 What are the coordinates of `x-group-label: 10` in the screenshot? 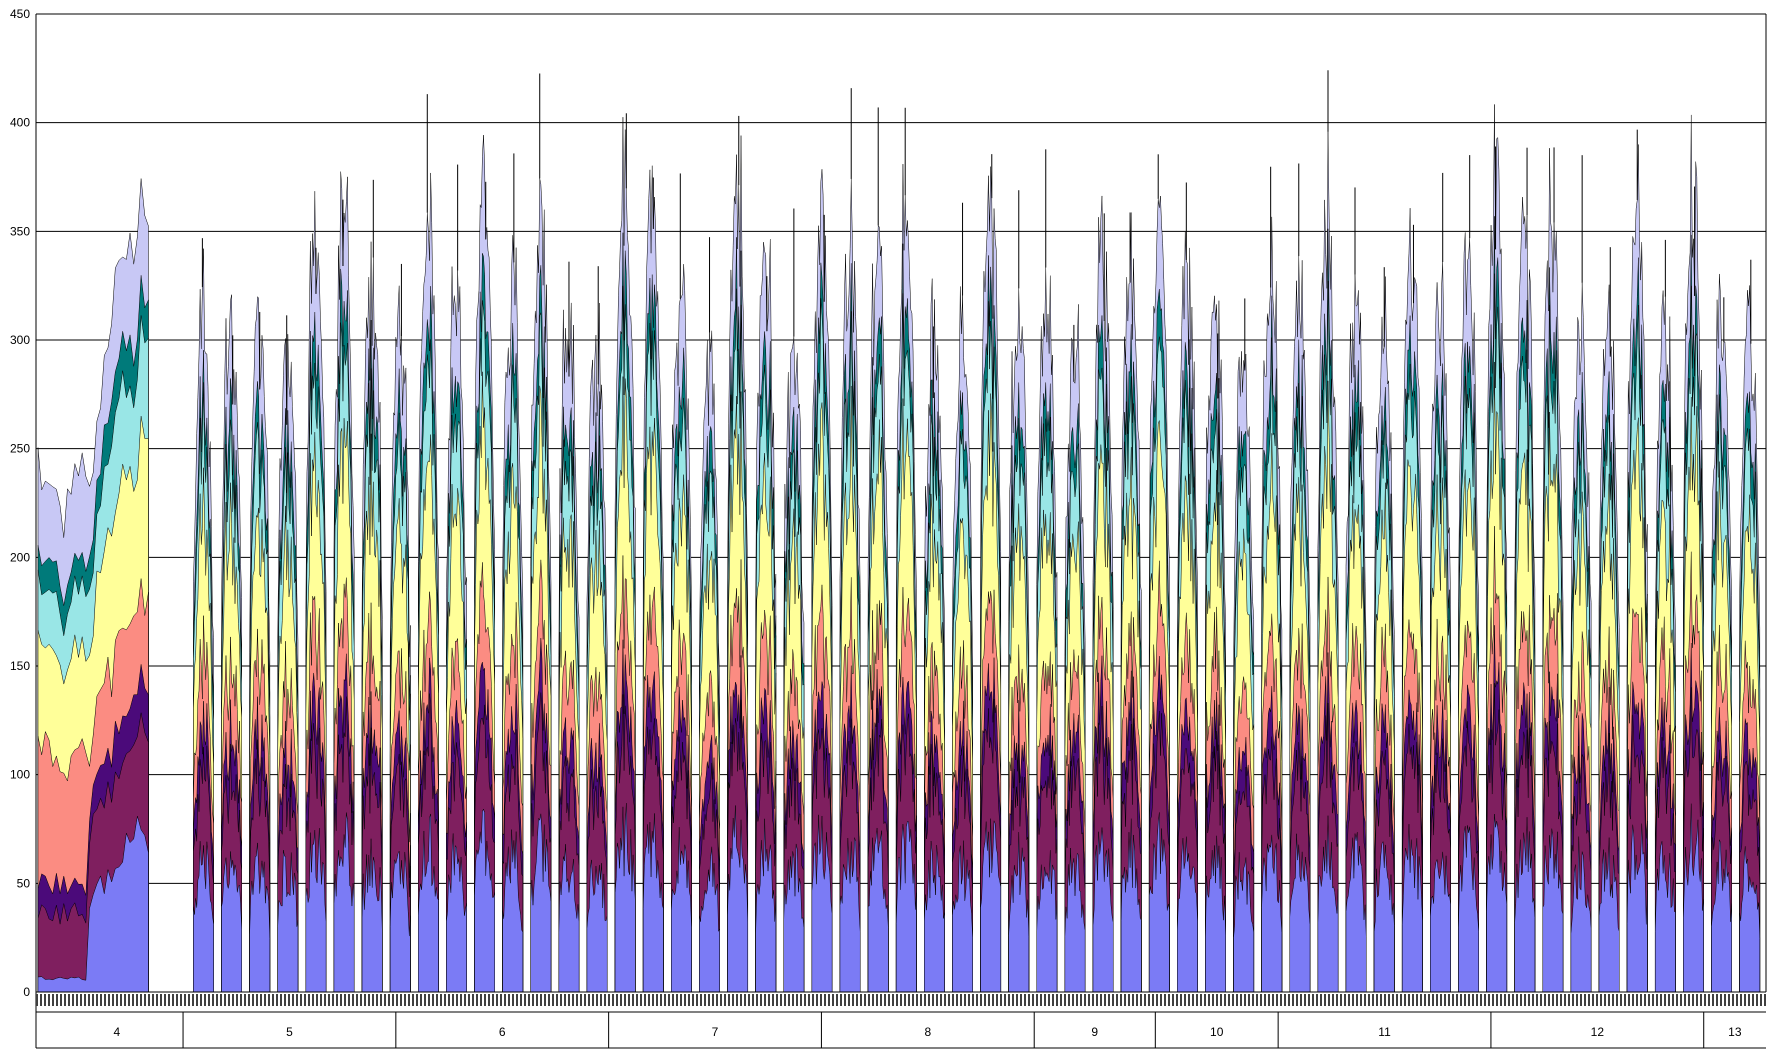 It's located at (1217, 1032).